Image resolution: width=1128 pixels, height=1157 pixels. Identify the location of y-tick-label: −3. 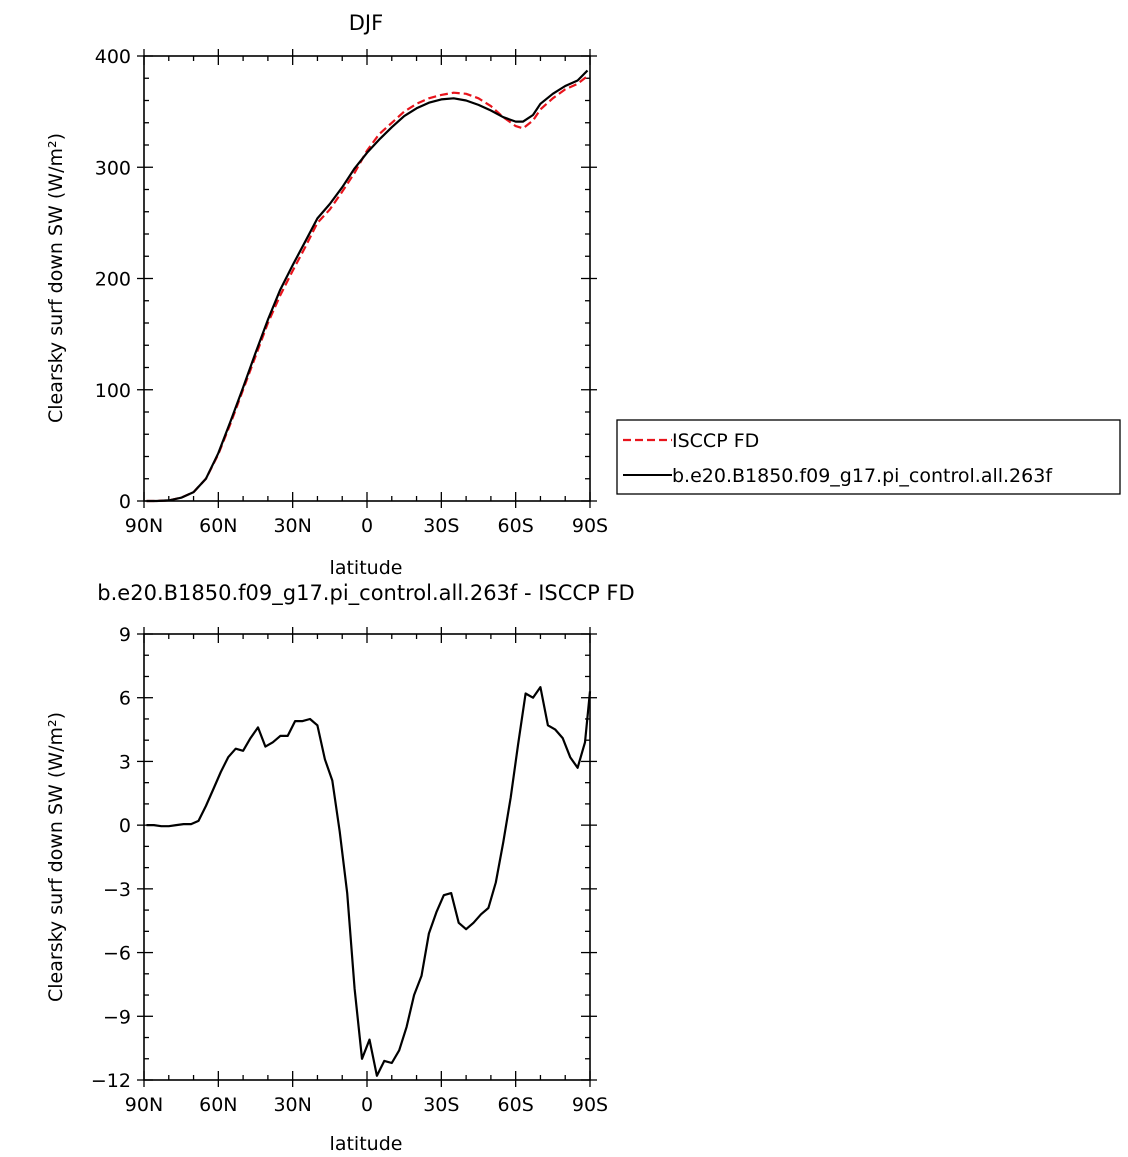
(117, 890).